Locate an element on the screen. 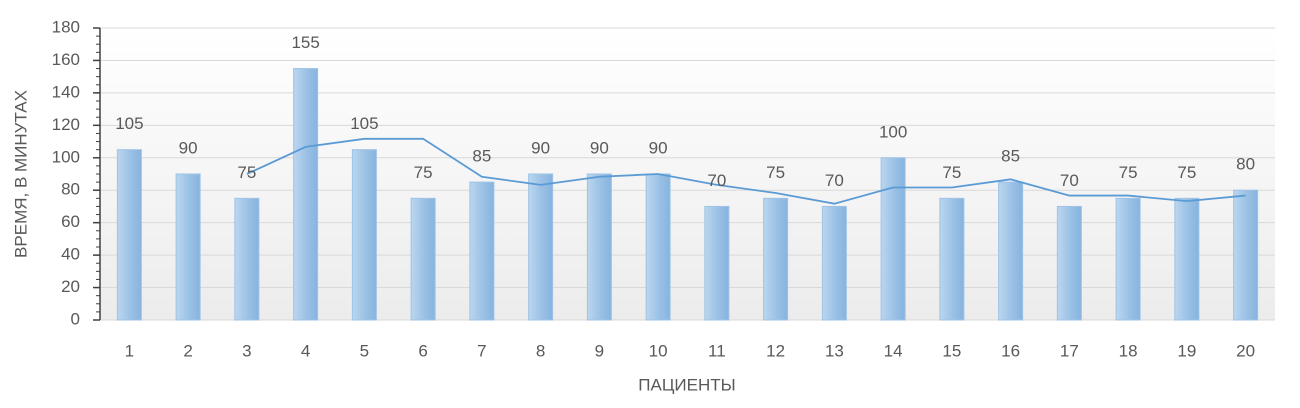  y-tick-label: 180 is located at coordinates (66, 26).